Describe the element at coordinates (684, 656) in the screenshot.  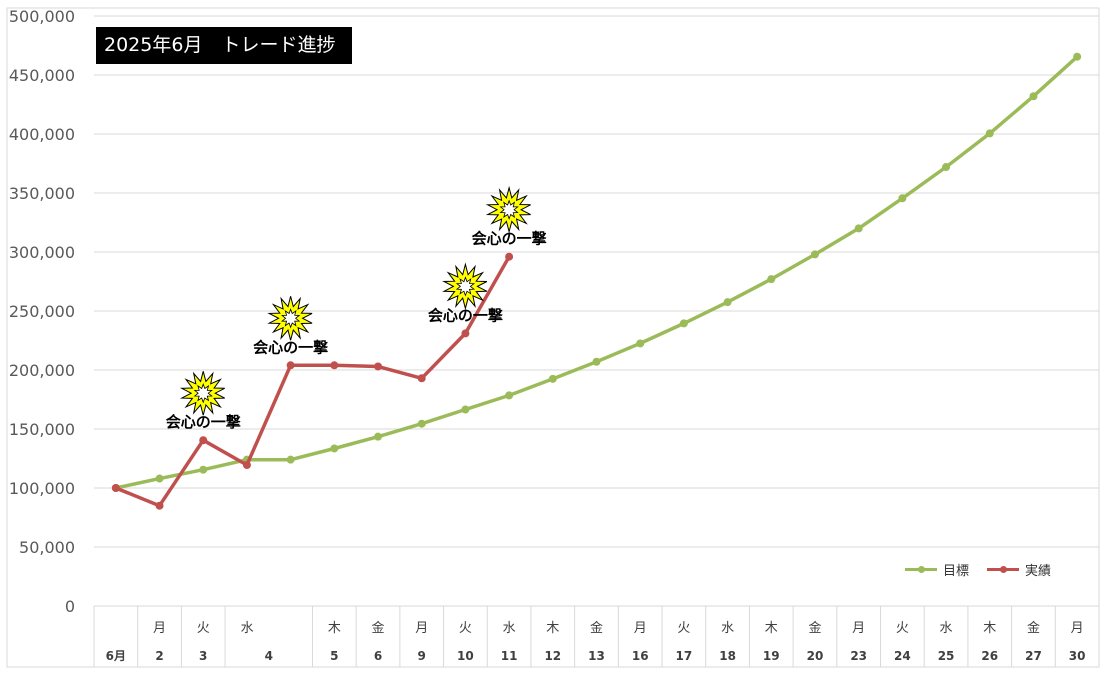
I see `x-day-label: 17` at that location.